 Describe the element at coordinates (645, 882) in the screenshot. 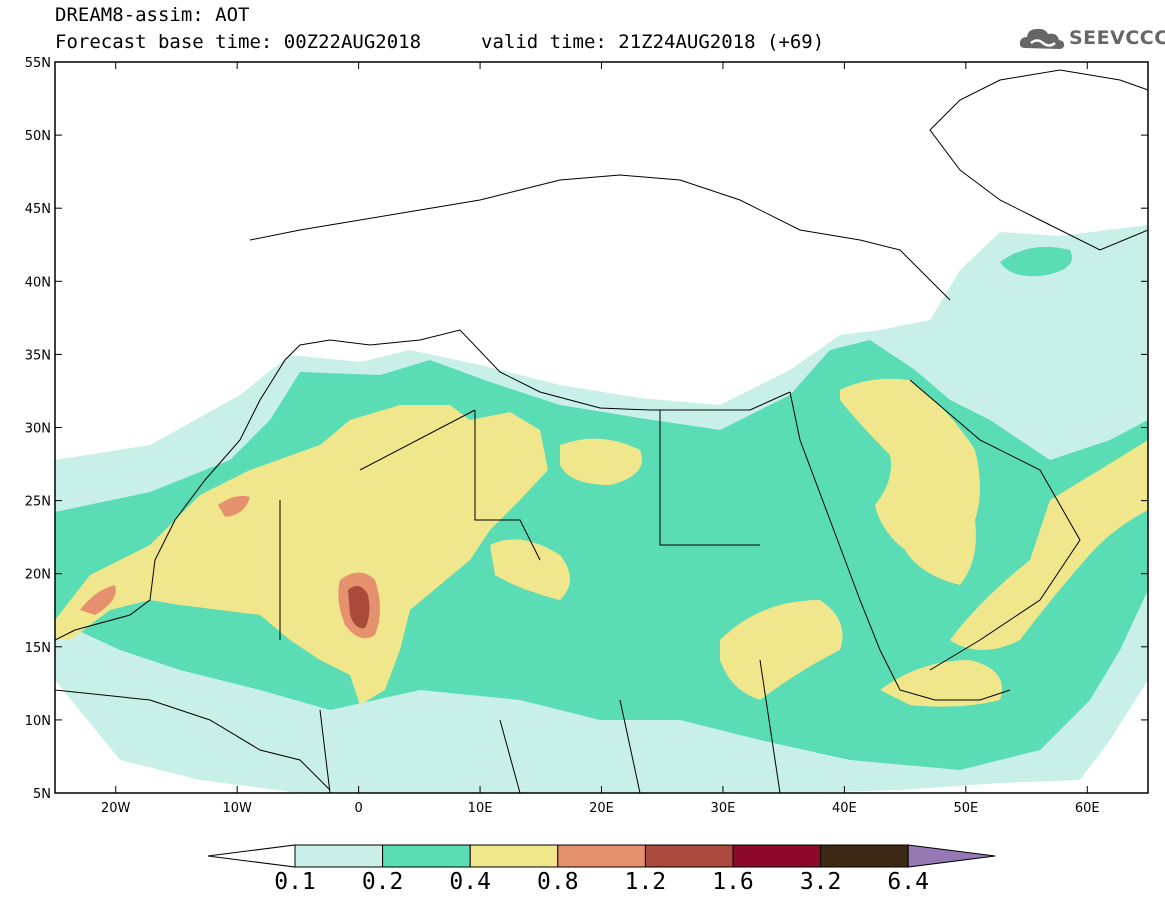

I see `colorbar-label: 1.2` at that location.